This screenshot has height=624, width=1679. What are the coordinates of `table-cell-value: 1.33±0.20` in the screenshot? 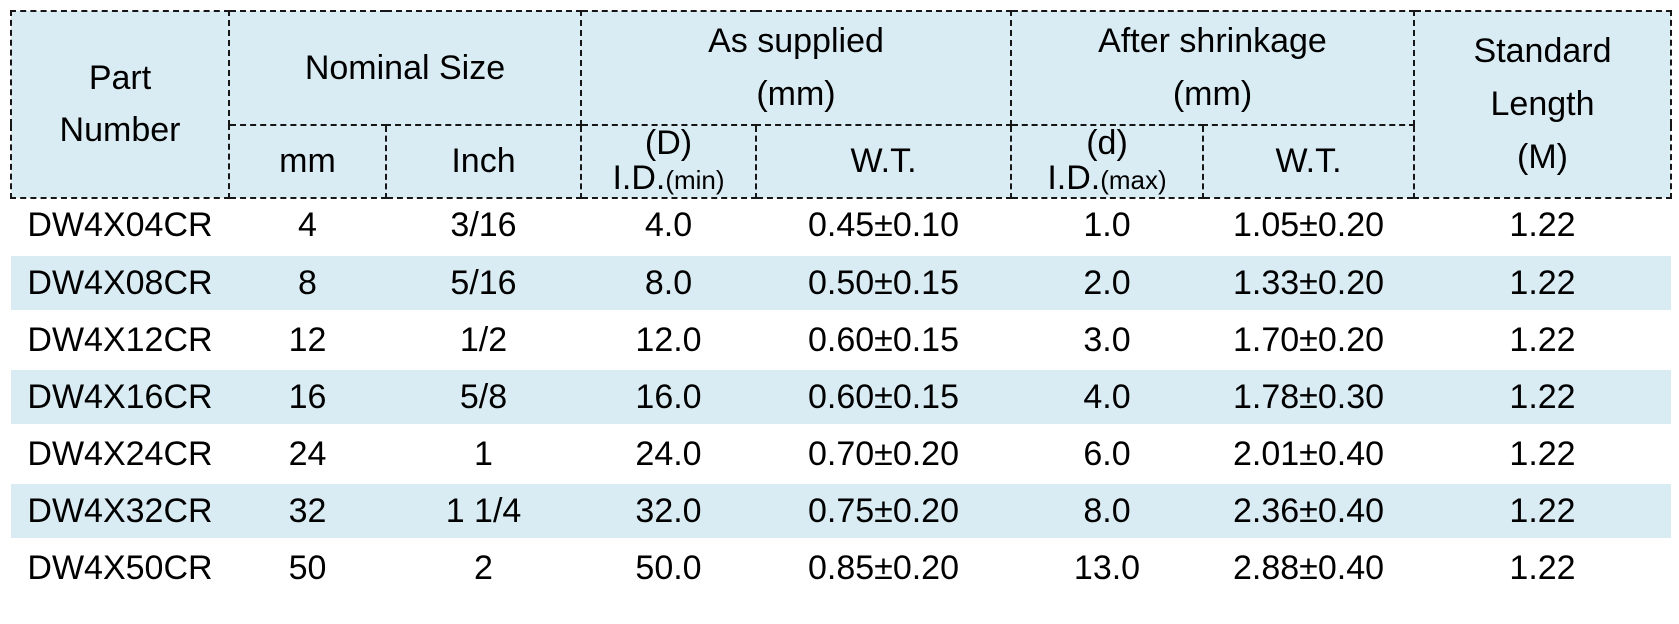 It's located at (1309, 284).